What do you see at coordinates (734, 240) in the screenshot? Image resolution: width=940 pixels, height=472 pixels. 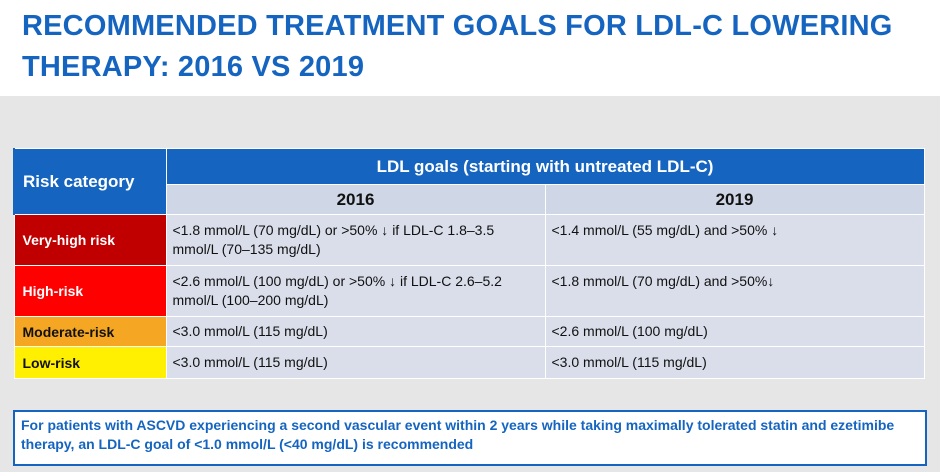 I see `goal-2019-cell: <1.4 mmol/L (55 mg/dL) and >50% ↓` at bounding box center [734, 240].